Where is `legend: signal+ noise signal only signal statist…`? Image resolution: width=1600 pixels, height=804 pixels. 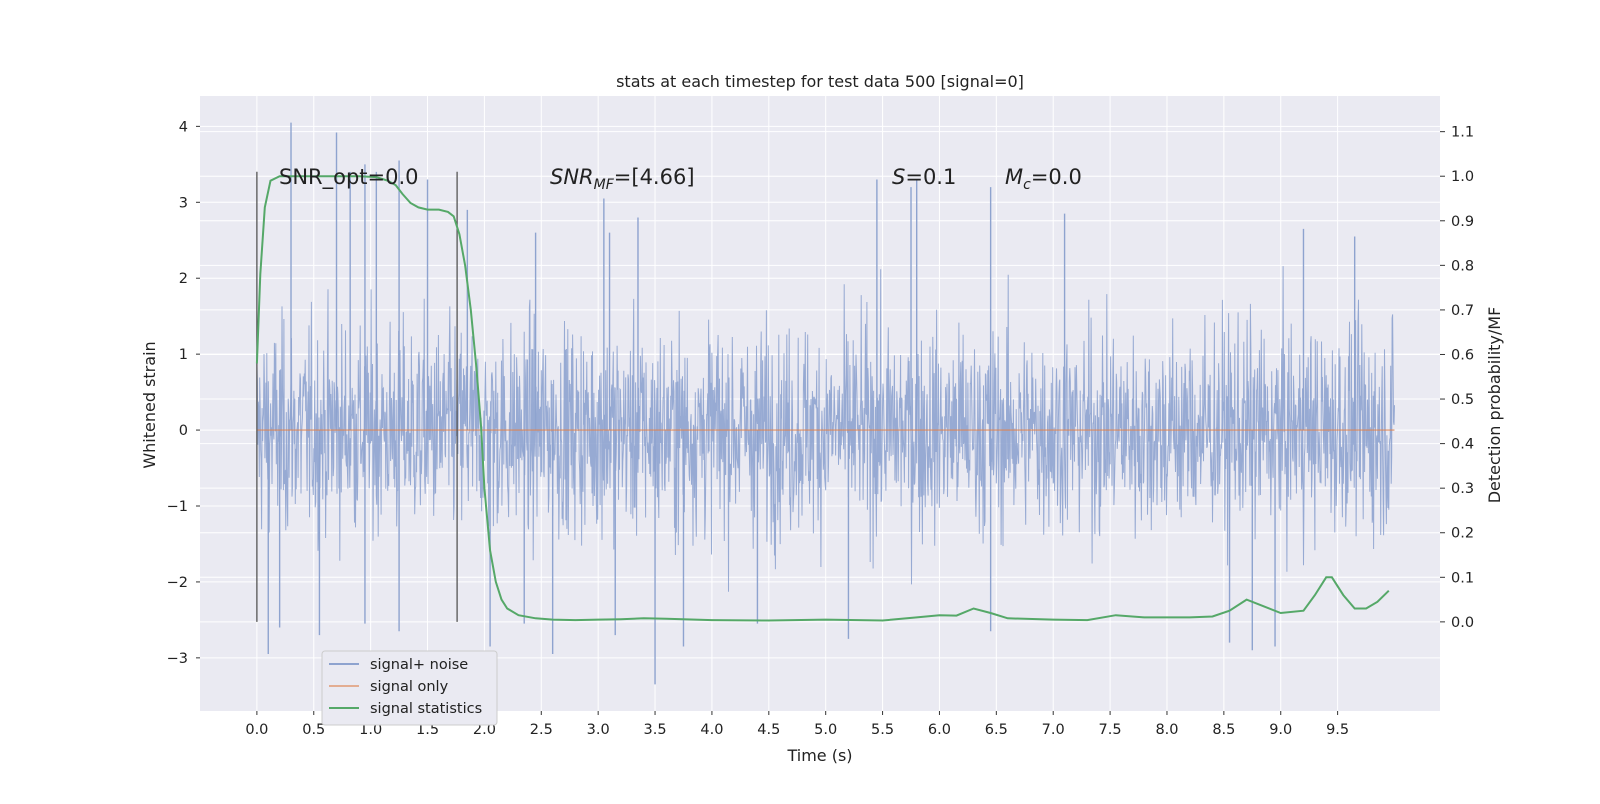 legend: signal+ noise signal only signal statist… is located at coordinates (409, 688).